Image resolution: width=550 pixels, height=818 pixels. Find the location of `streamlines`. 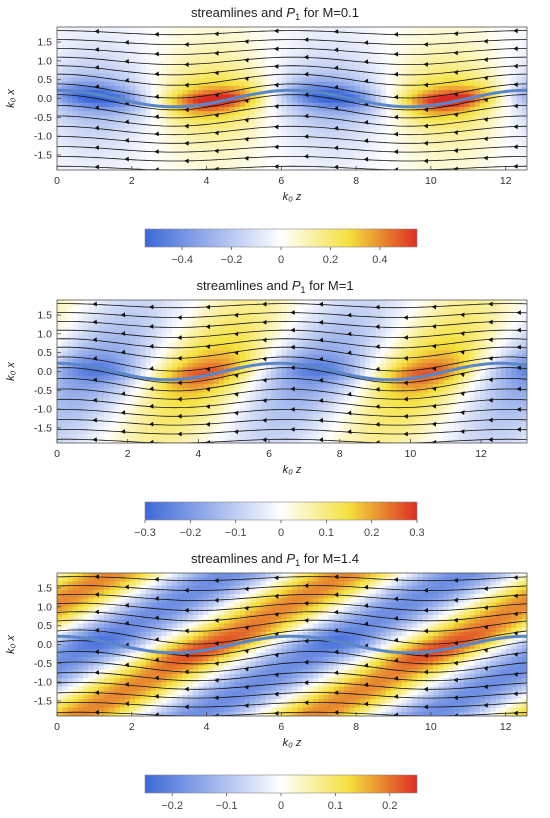

streamlines is located at coordinates (292, 372).